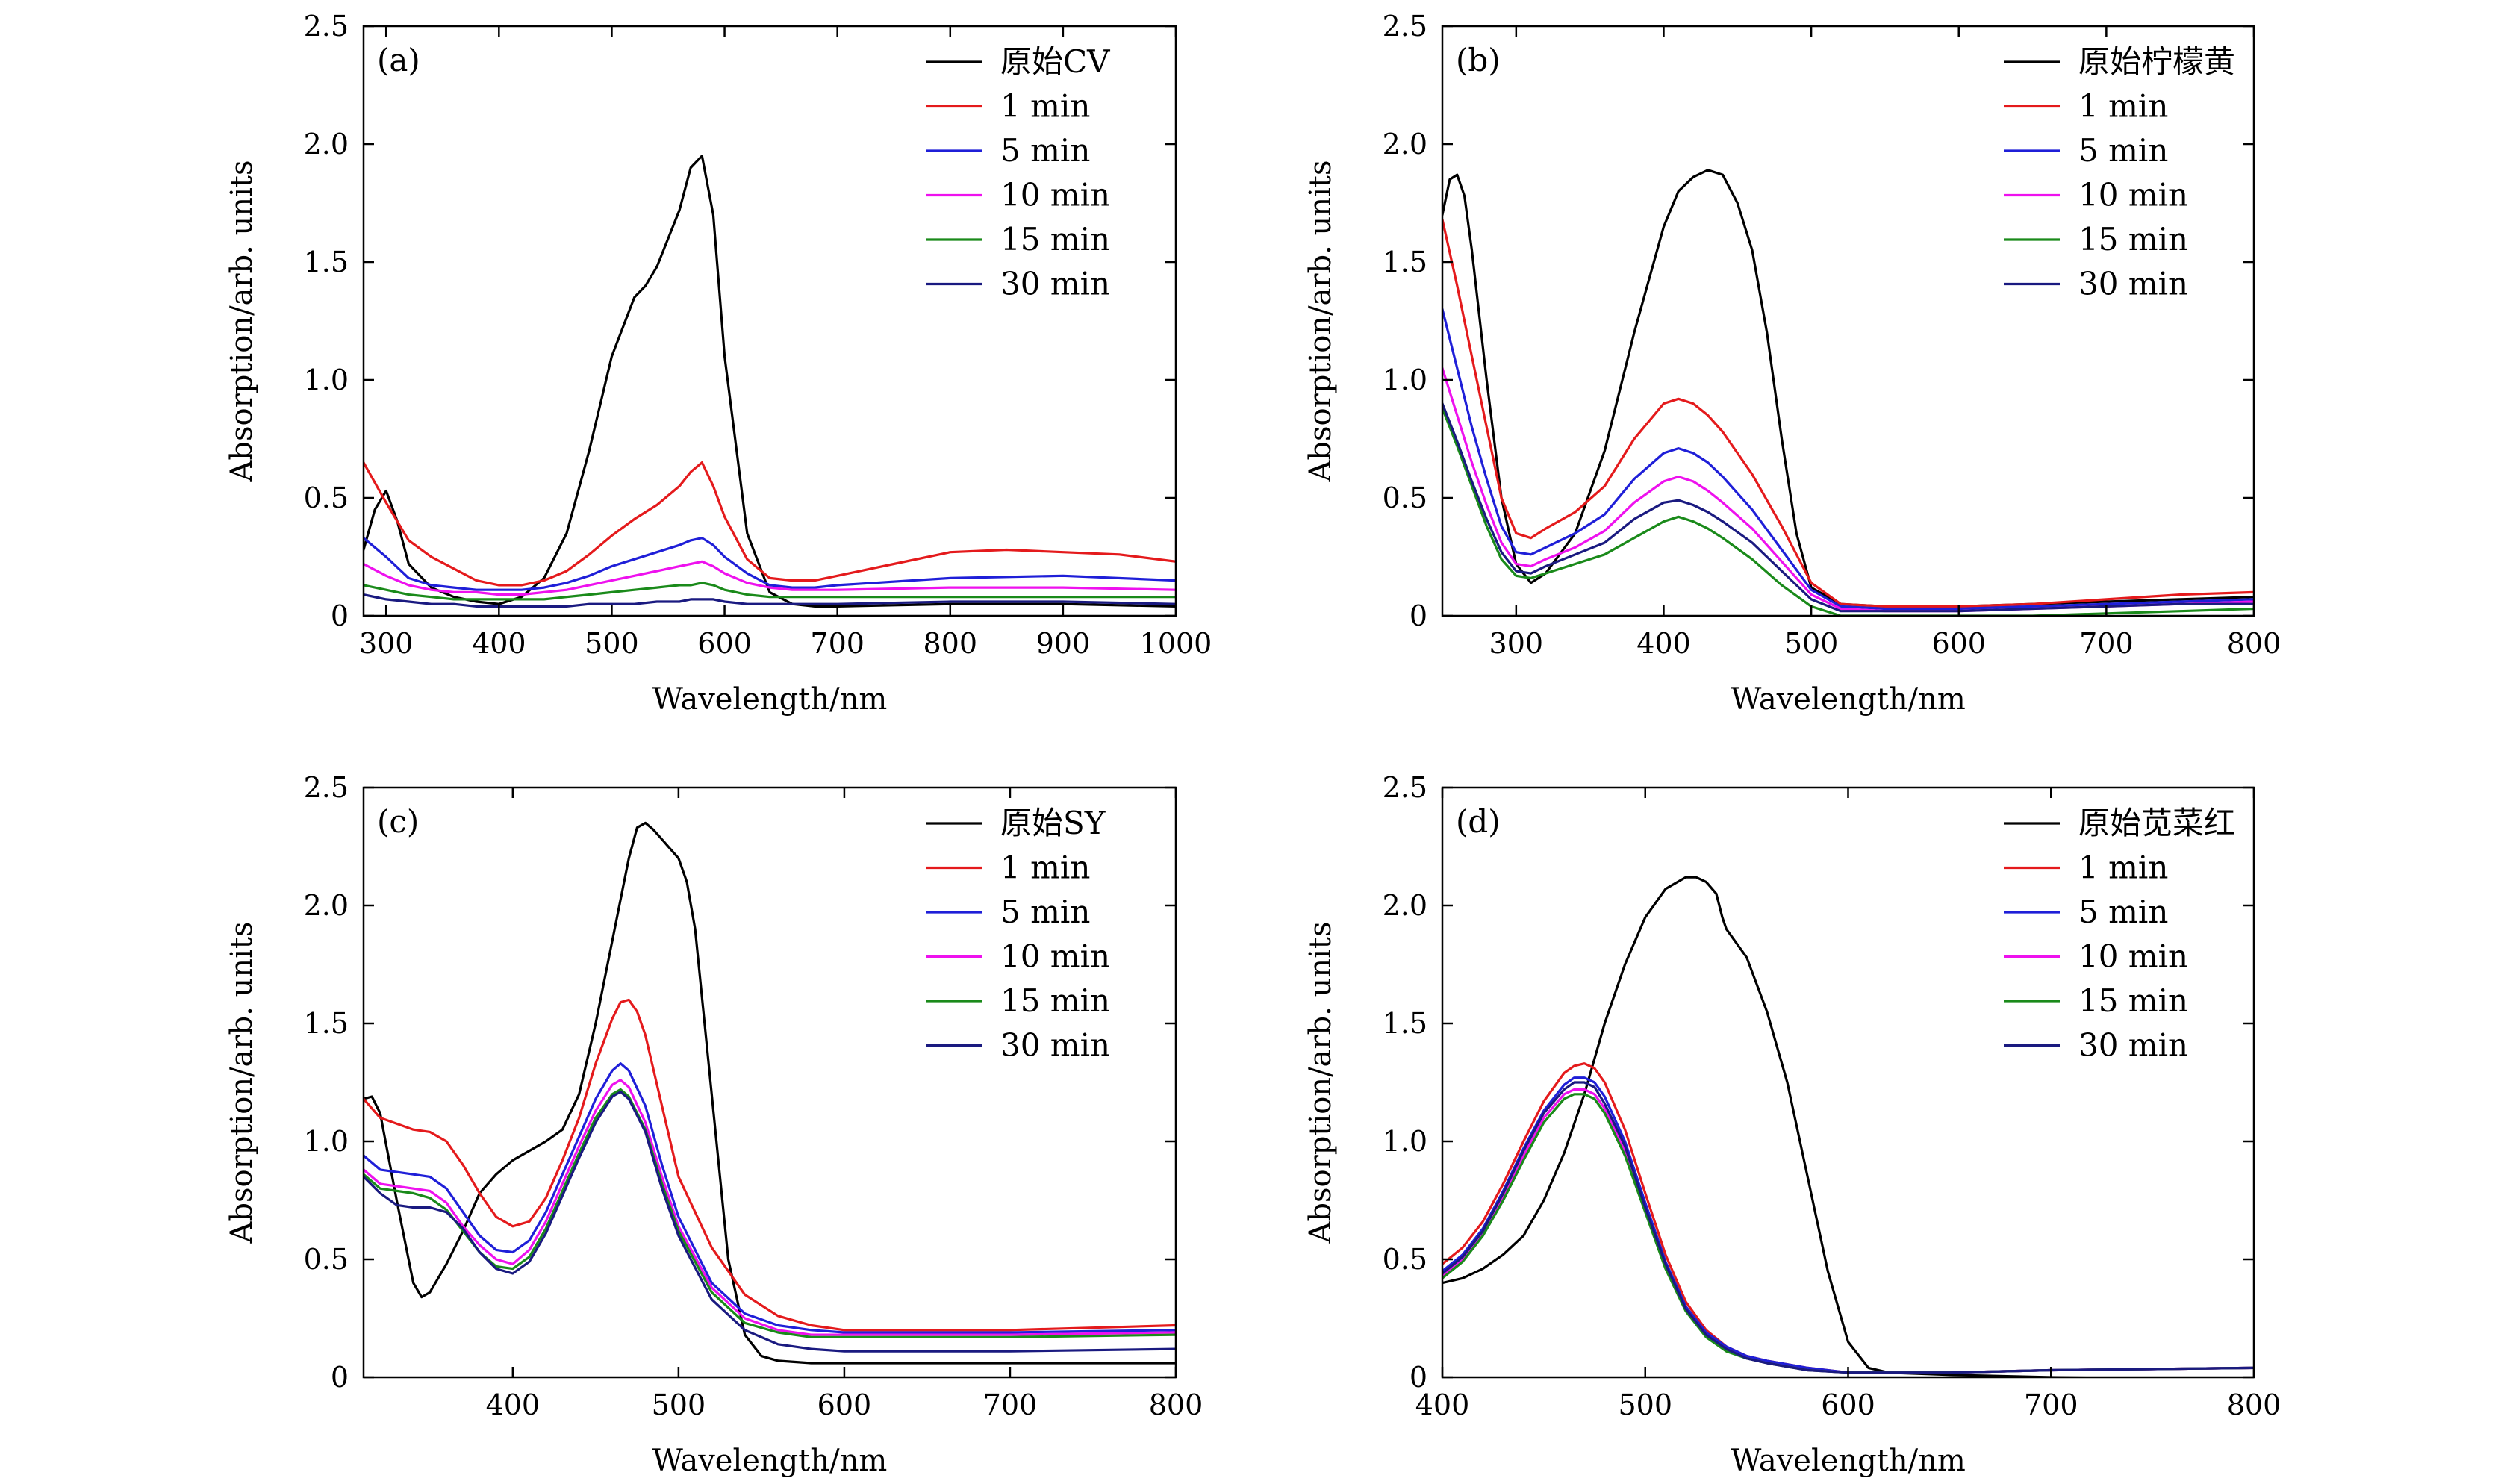 This screenshot has height=1484, width=2498. Describe the element at coordinates (1063, 643) in the screenshot. I see `x-tick-label: 900` at that location.